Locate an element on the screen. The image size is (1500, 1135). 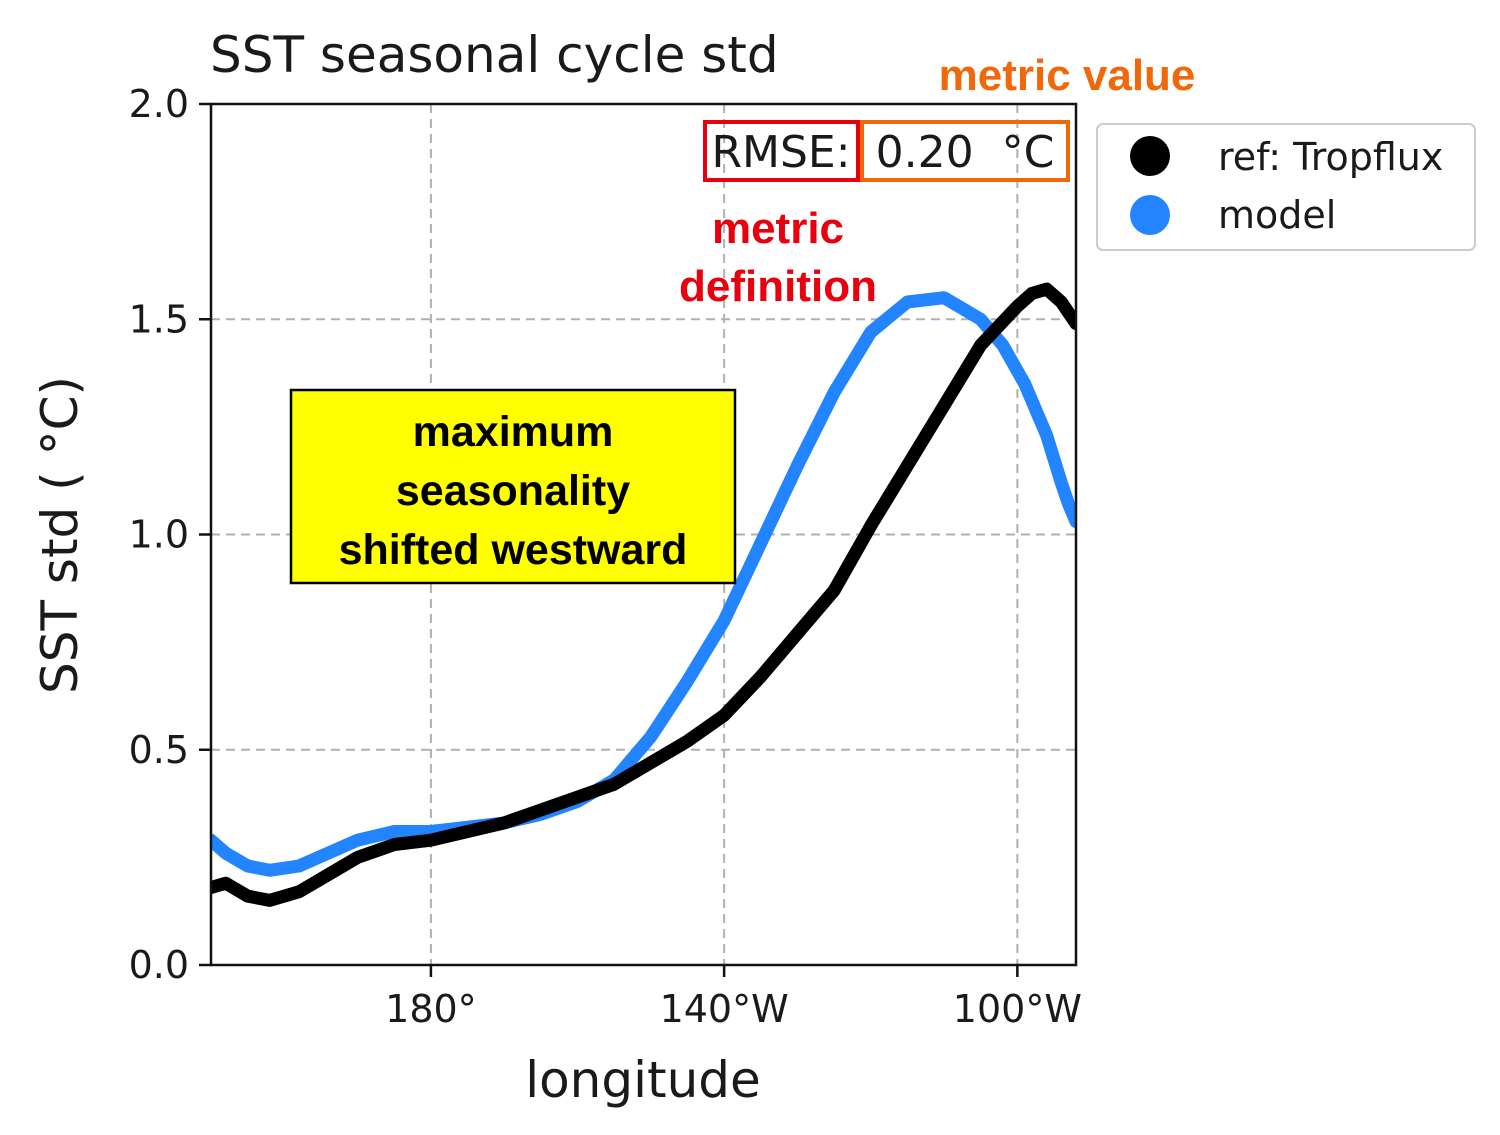
highlight-line2: seasonality is located at coordinates (513, 491).